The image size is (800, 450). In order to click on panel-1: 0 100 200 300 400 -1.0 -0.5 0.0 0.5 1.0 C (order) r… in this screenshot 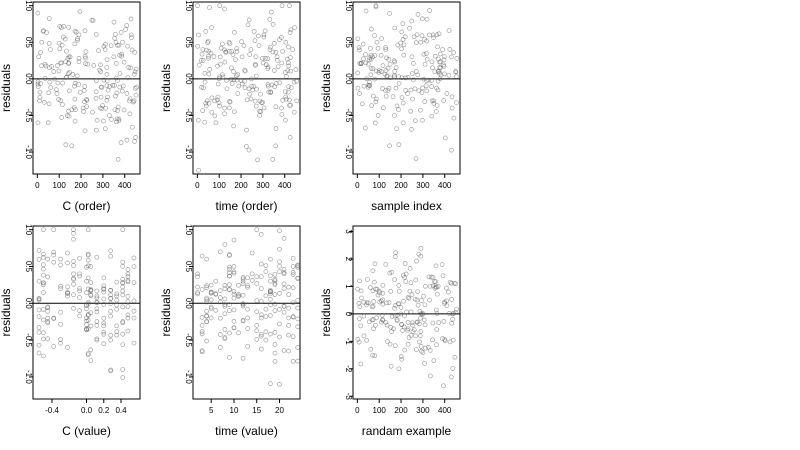, I will do `click(70, 106)`.